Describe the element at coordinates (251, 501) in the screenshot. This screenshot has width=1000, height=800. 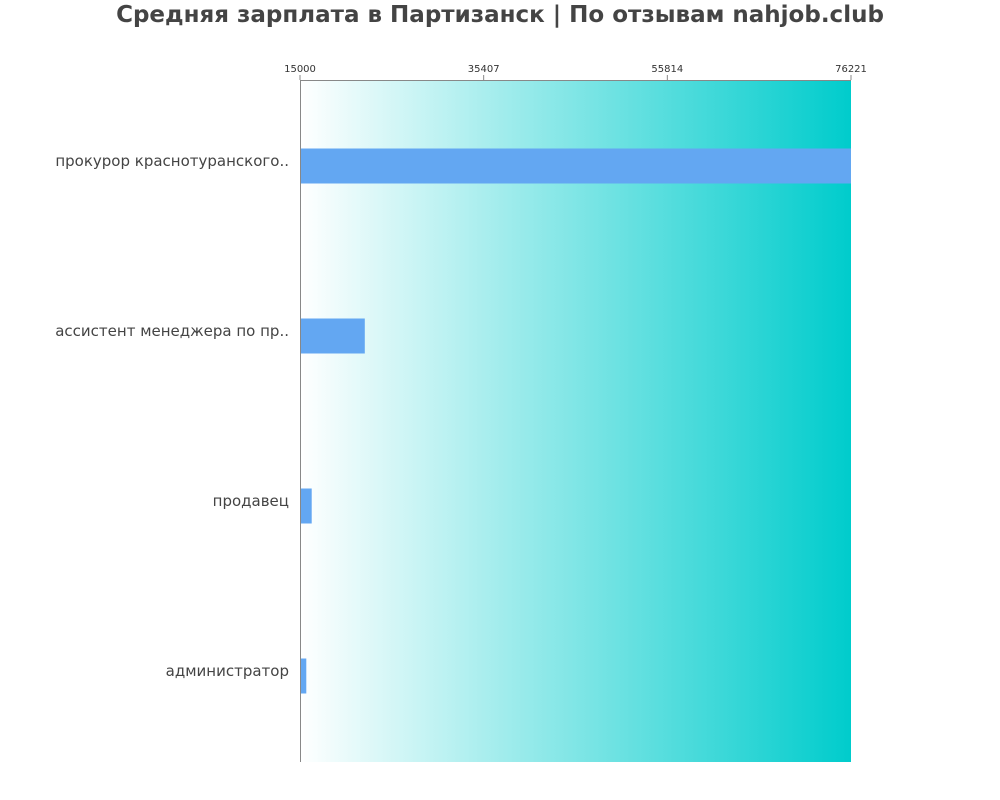
I see `category-label: продавец` at that location.